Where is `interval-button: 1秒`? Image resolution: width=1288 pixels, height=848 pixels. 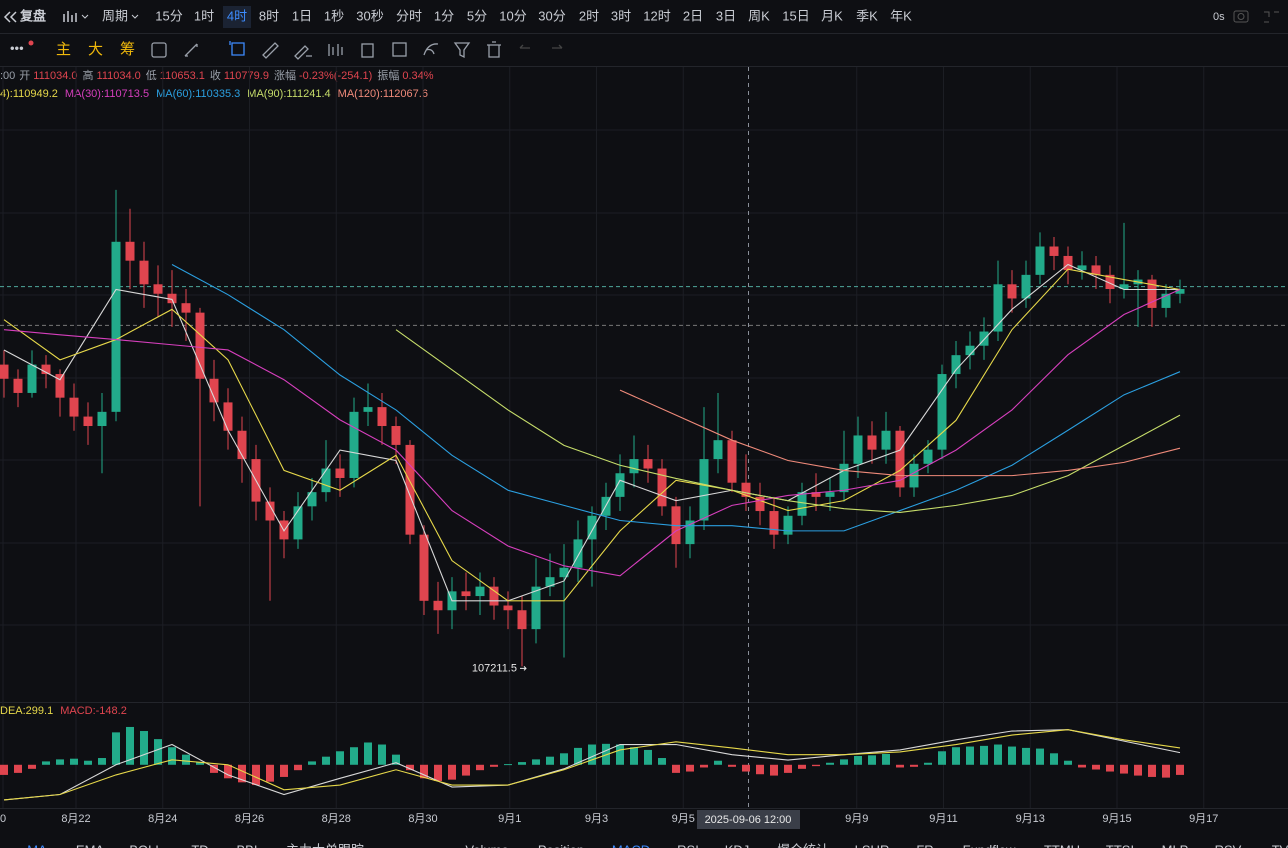
interval-button: 1秒 is located at coordinates (334, 15).